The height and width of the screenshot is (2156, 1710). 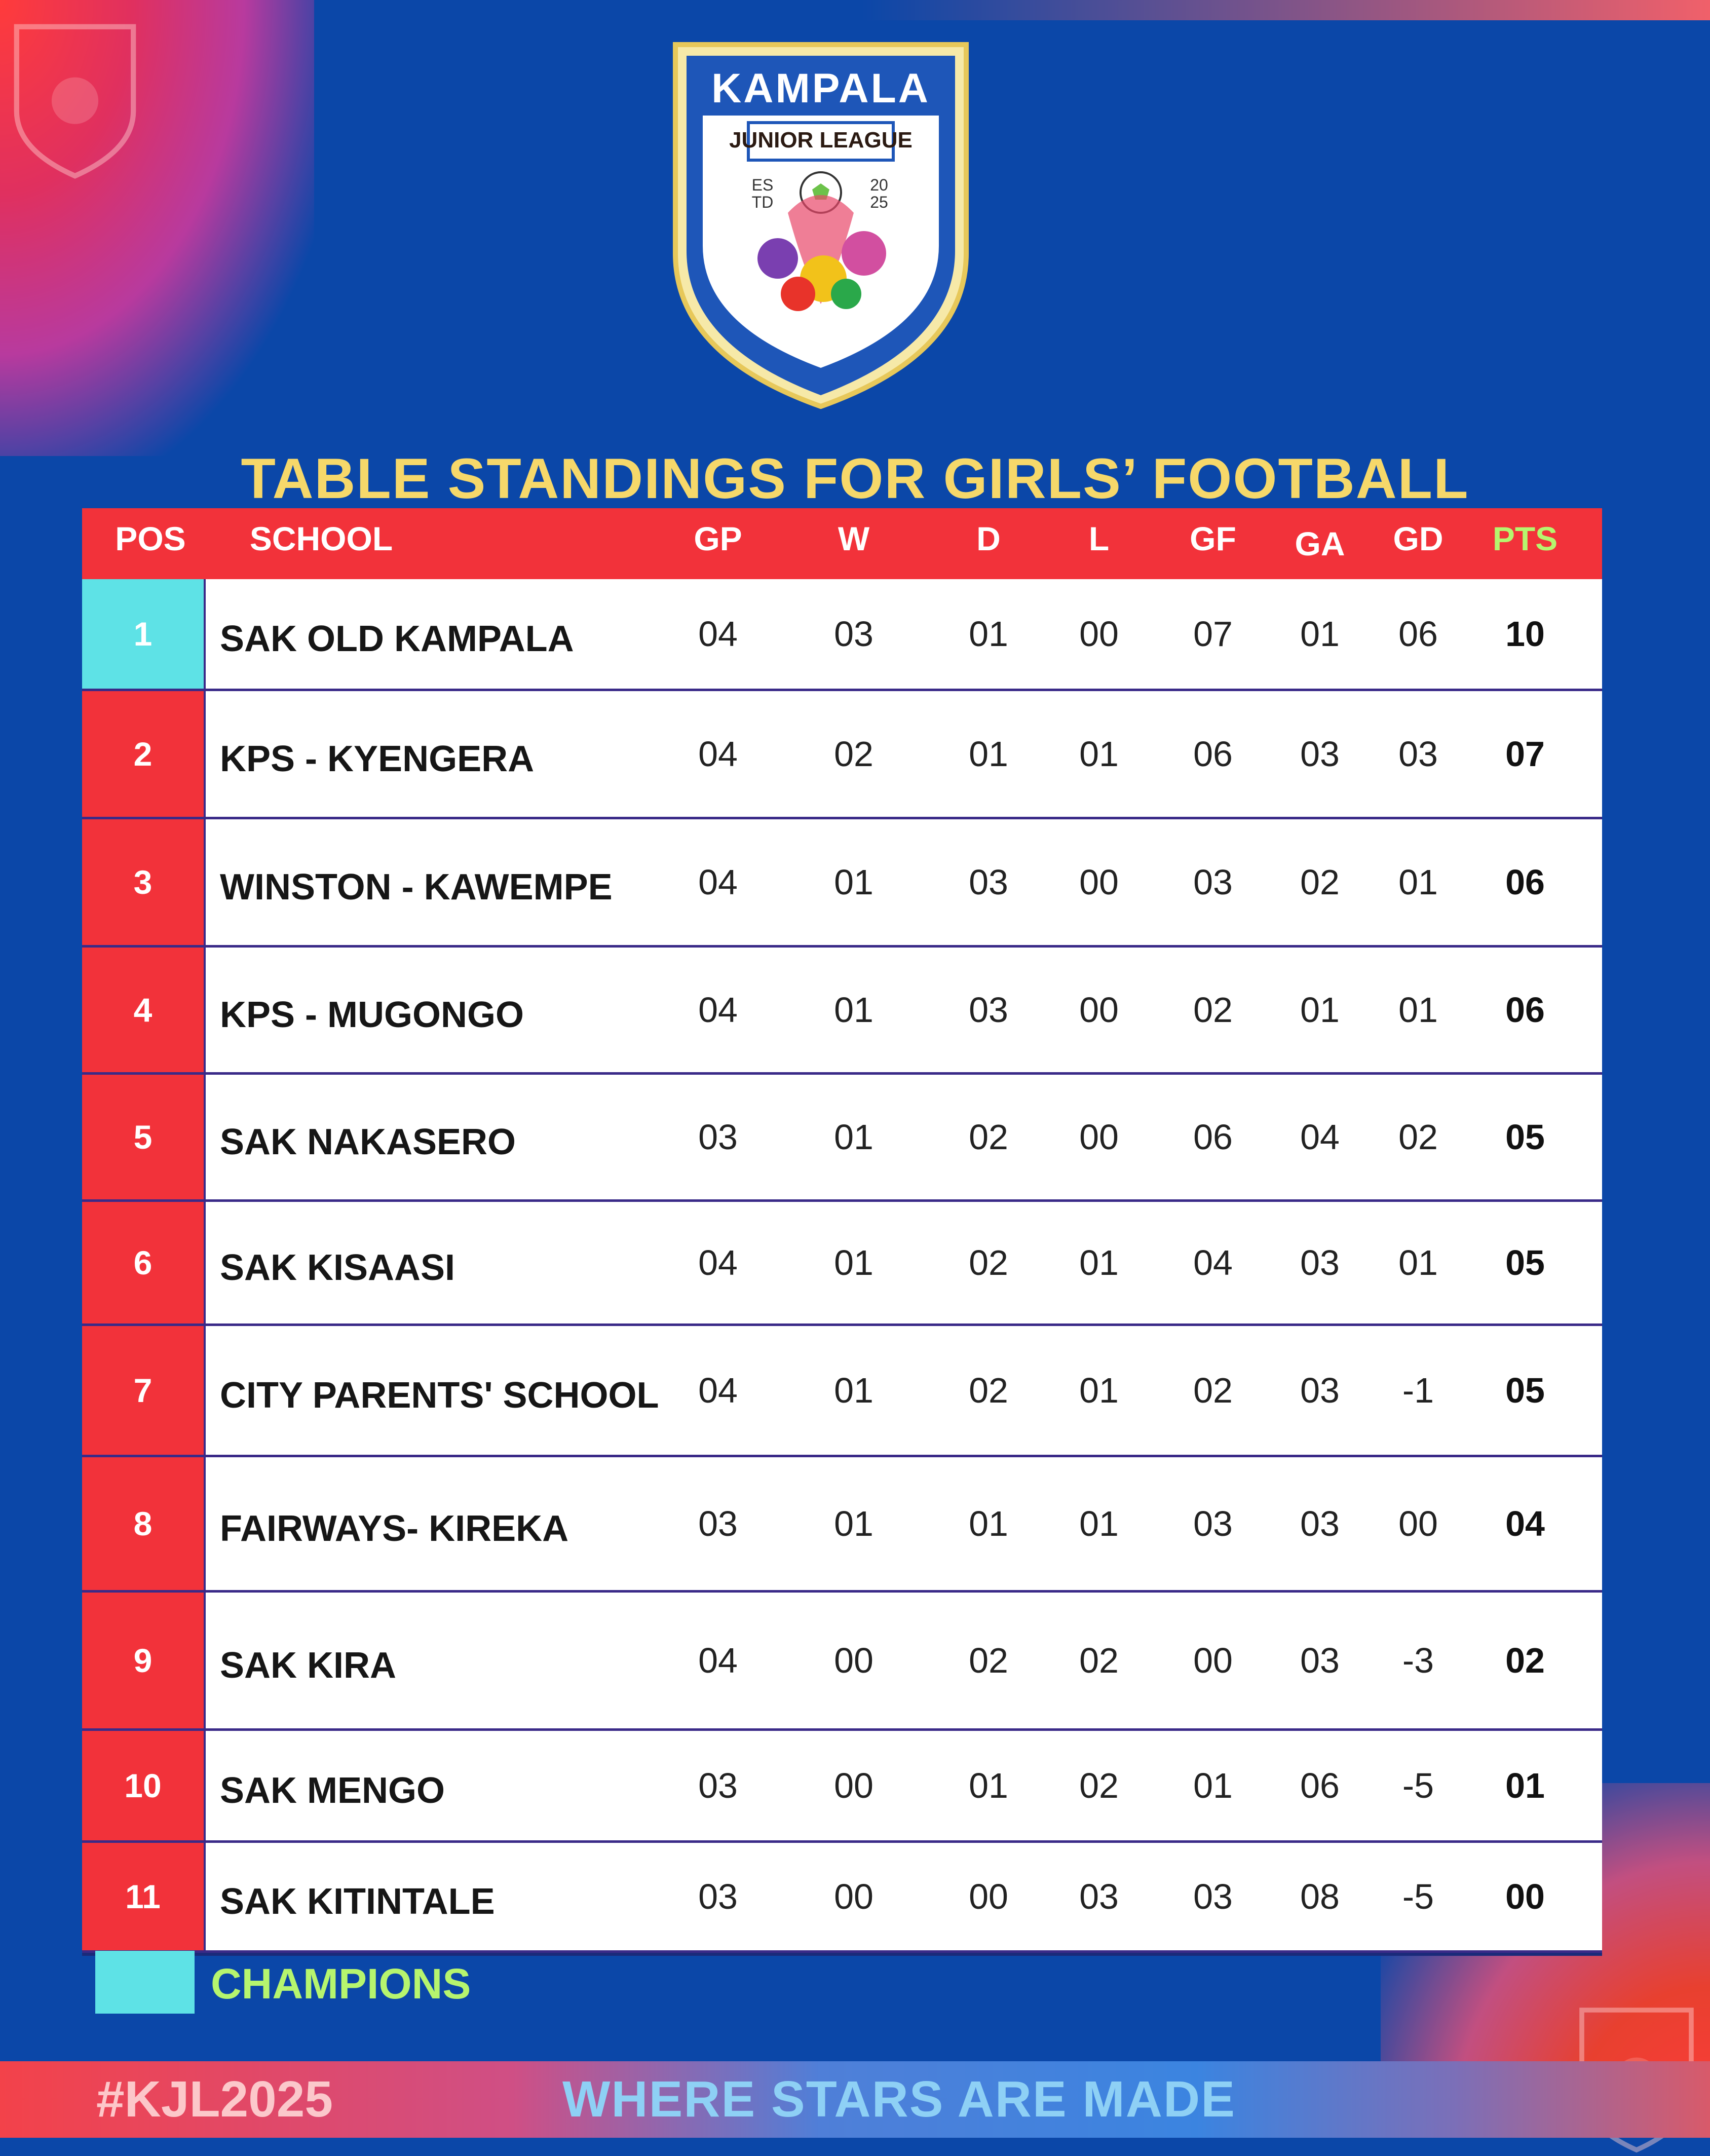 What do you see at coordinates (1320, 634) in the screenshot?
I see `ga-cell: 01` at bounding box center [1320, 634].